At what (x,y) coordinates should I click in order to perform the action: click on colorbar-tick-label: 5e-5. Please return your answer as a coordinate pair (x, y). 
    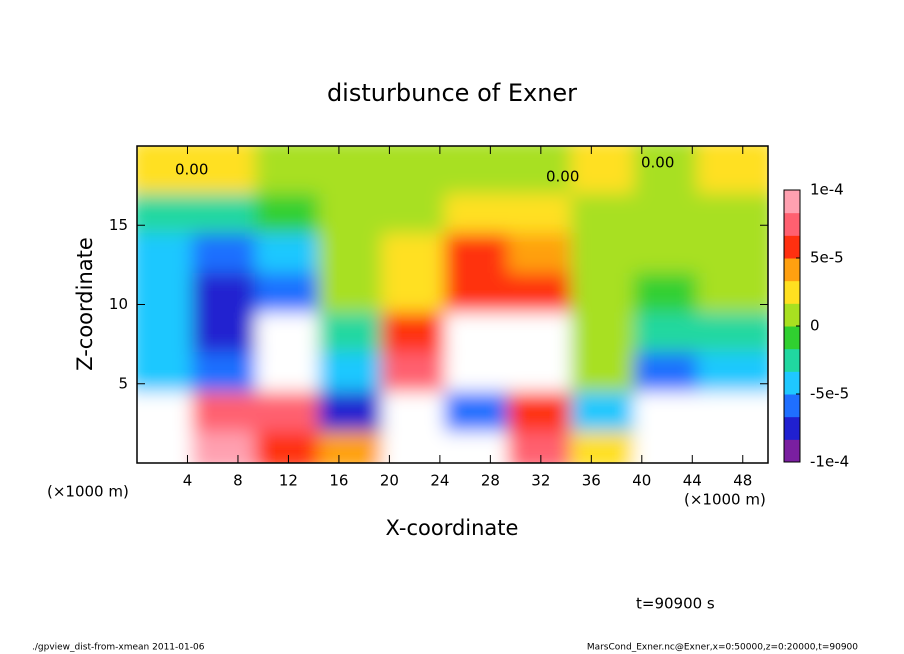
    Looking at the image, I should click on (827, 258).